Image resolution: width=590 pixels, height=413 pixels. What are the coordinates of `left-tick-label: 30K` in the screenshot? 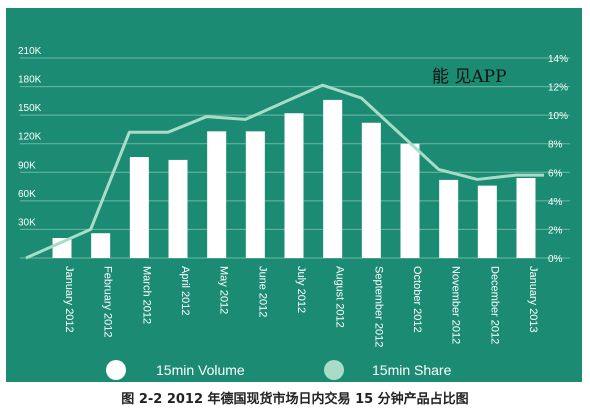 It's located at (27, 222).